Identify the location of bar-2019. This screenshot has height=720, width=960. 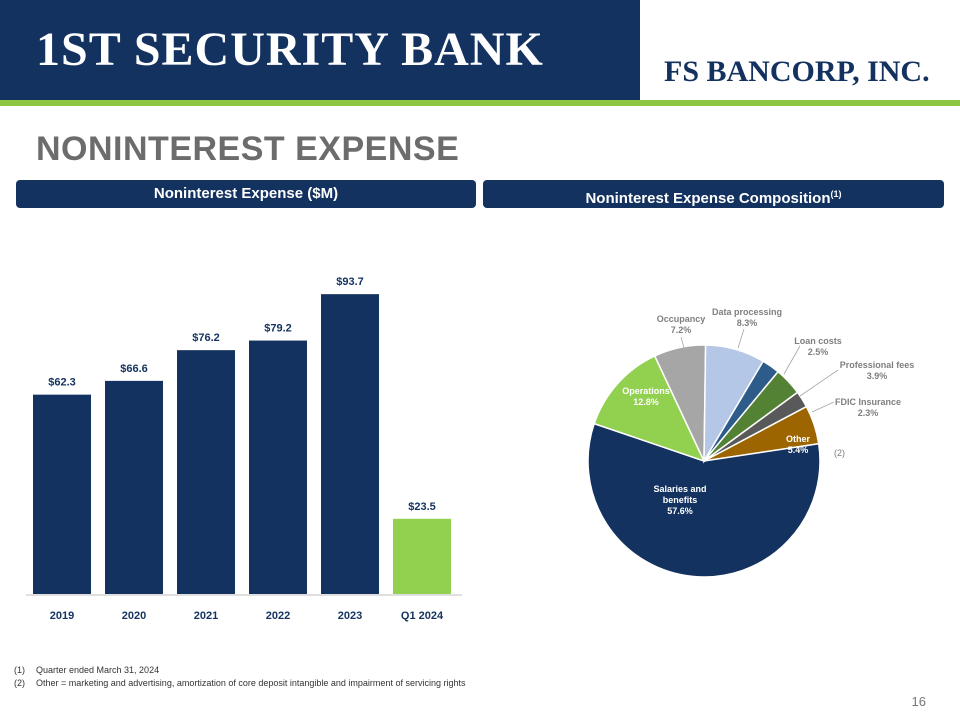
(62, 494).